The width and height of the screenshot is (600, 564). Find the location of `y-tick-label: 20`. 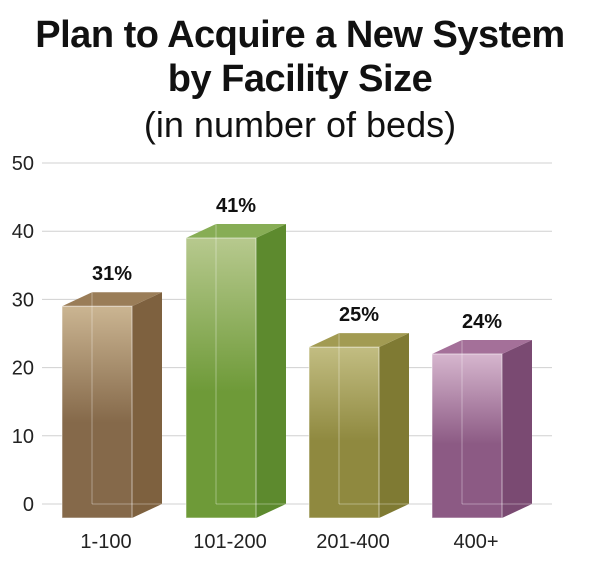

y-tick-label: 20 is located at coordinates (23, 369).